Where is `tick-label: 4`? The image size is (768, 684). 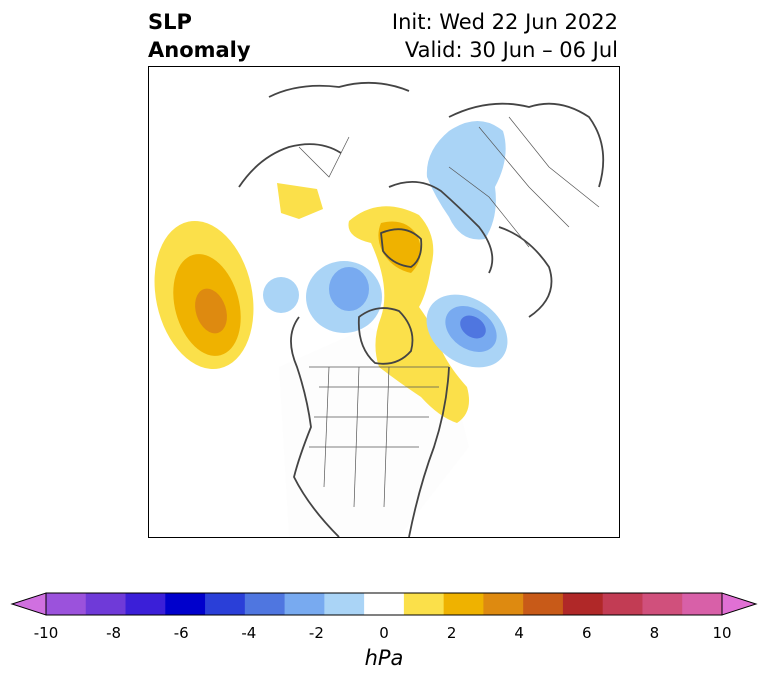 tick-label: 4 is located at coordinates (519, 633).